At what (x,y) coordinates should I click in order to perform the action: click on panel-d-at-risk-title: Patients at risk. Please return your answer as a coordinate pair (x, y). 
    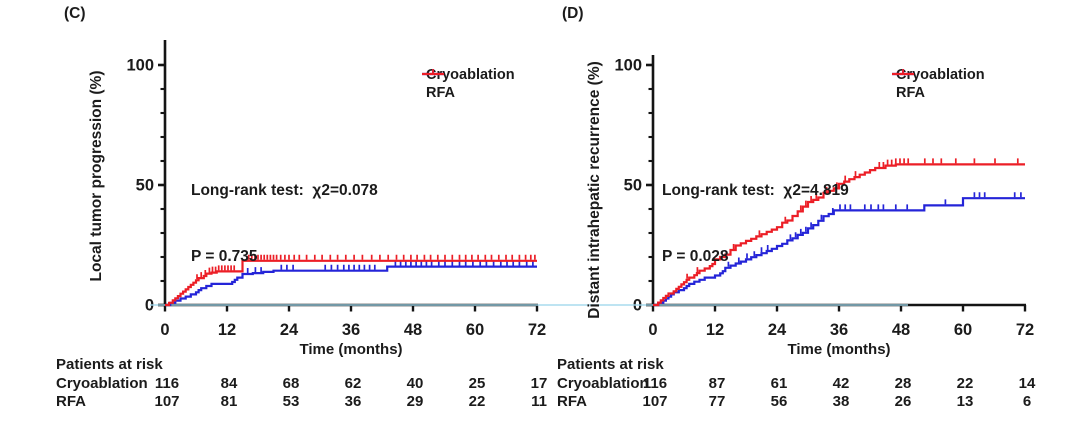
    Looking at the image, I should click on (610, 364).